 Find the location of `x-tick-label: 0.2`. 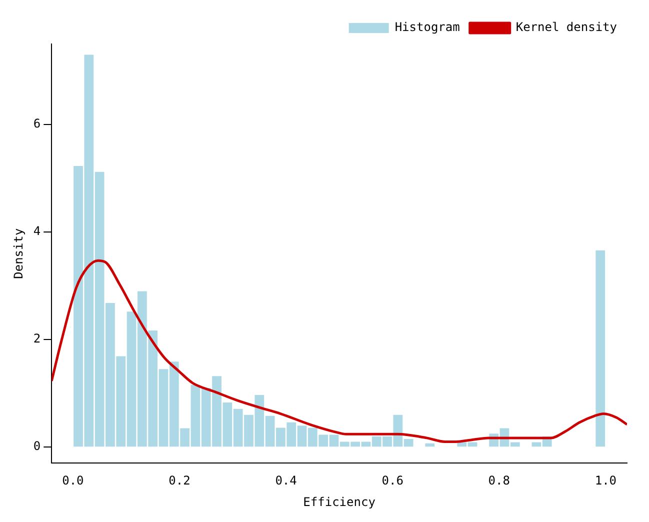

x-tick-label: 0.2 is located at coordinates (179, 481).